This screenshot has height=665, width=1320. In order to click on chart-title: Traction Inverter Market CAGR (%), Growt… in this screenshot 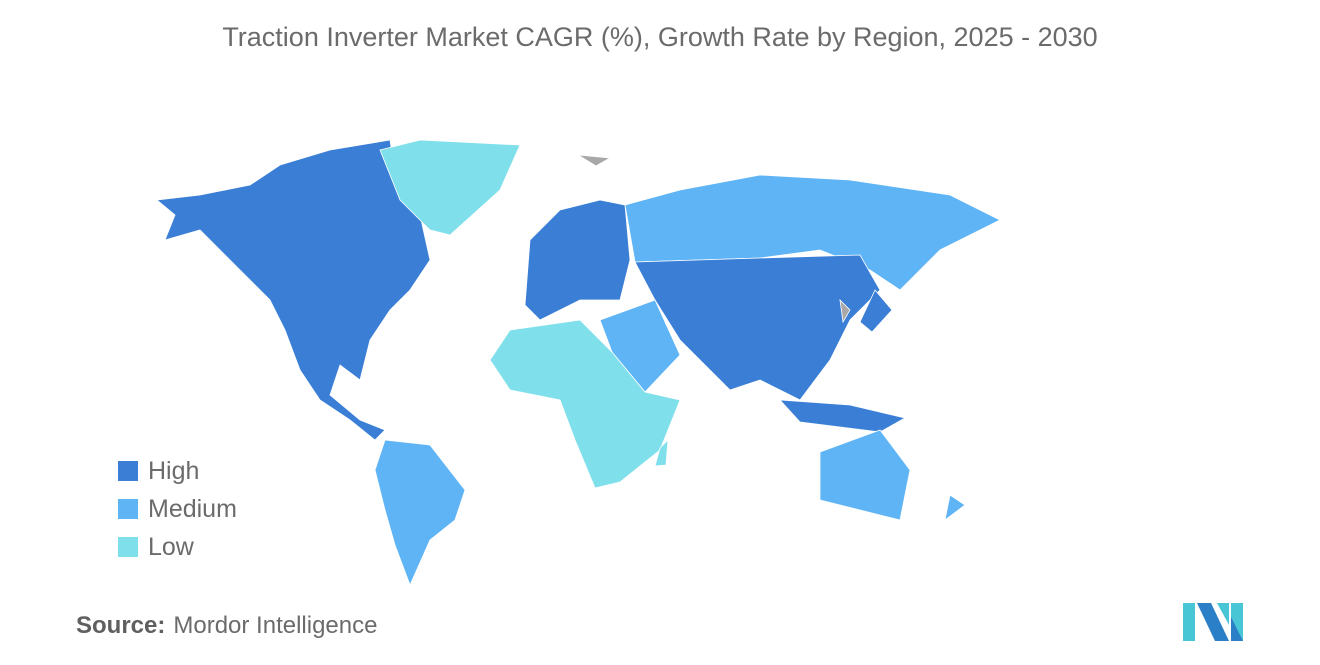, I will do `click(660, 37)`.